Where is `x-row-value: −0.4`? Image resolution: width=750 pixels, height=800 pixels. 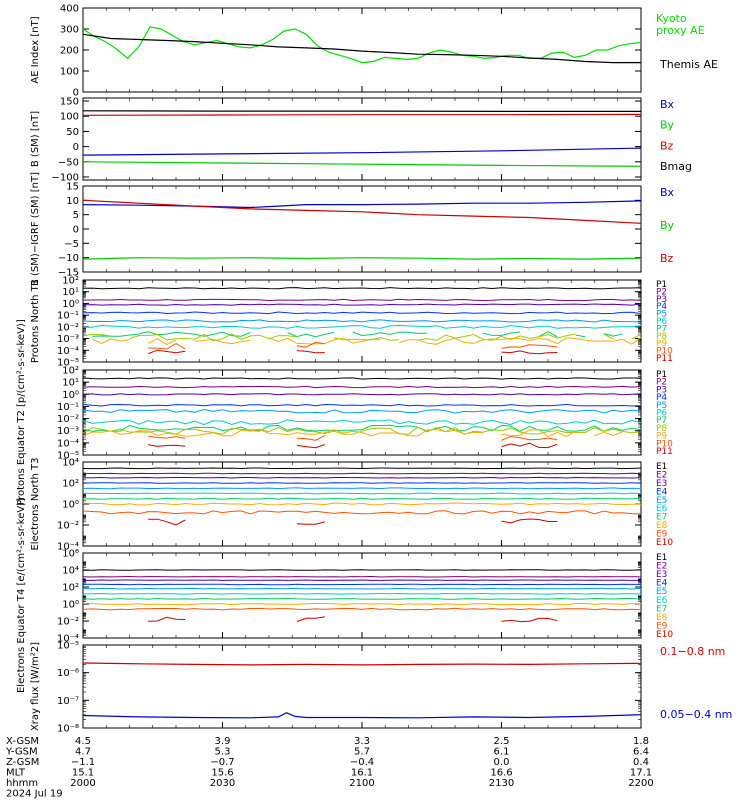
x-row-value: −0.4 is located at coordinates (362, 762).